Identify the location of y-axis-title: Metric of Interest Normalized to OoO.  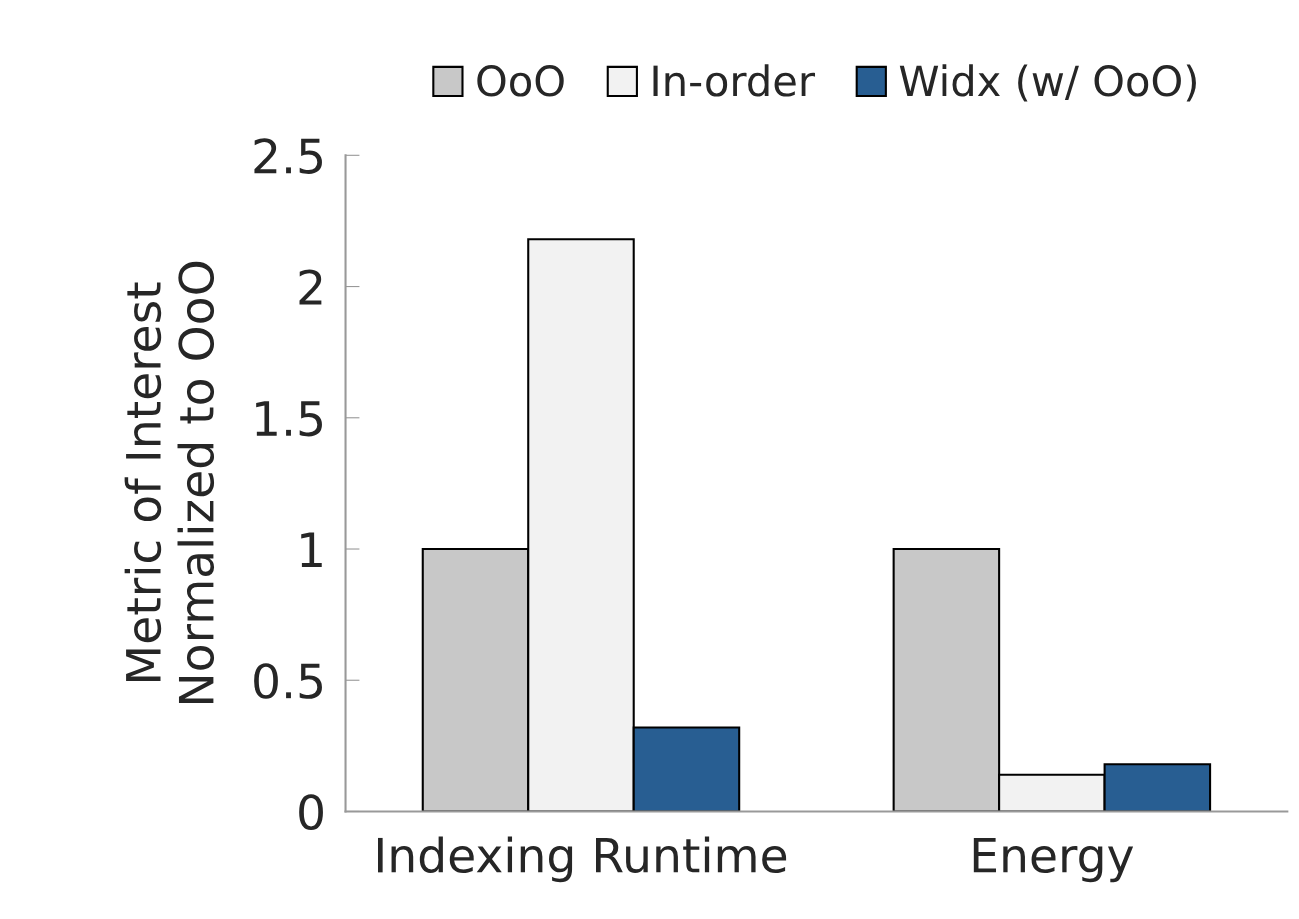
(169, 482).